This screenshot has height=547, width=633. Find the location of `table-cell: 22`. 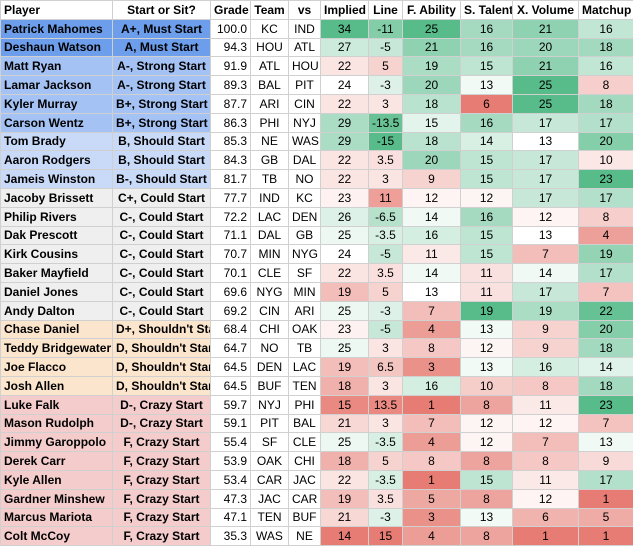

table-cell: 22 is located at coordinates (344, 103).